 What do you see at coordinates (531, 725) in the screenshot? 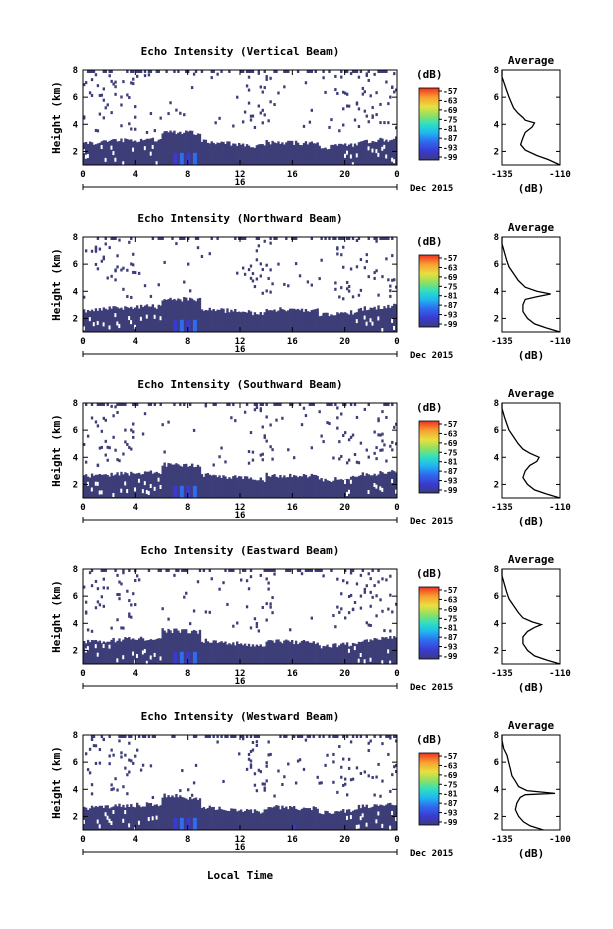
I see `average-title: Average` at bounding box center [531, 725].